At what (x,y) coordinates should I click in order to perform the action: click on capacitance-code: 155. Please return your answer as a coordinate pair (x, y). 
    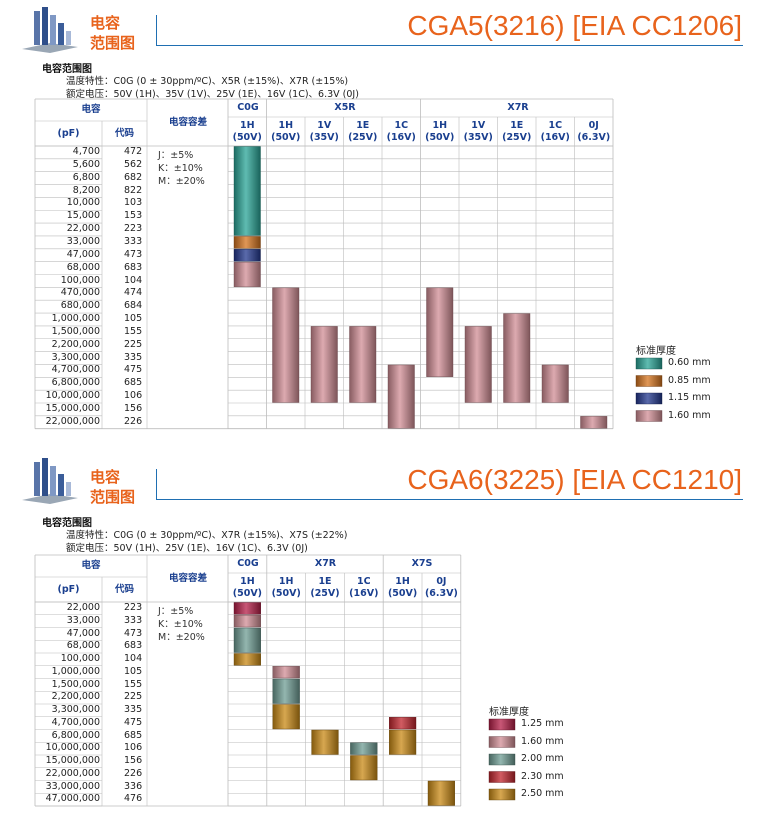
    Looking at the image, I should click on (133, 684).